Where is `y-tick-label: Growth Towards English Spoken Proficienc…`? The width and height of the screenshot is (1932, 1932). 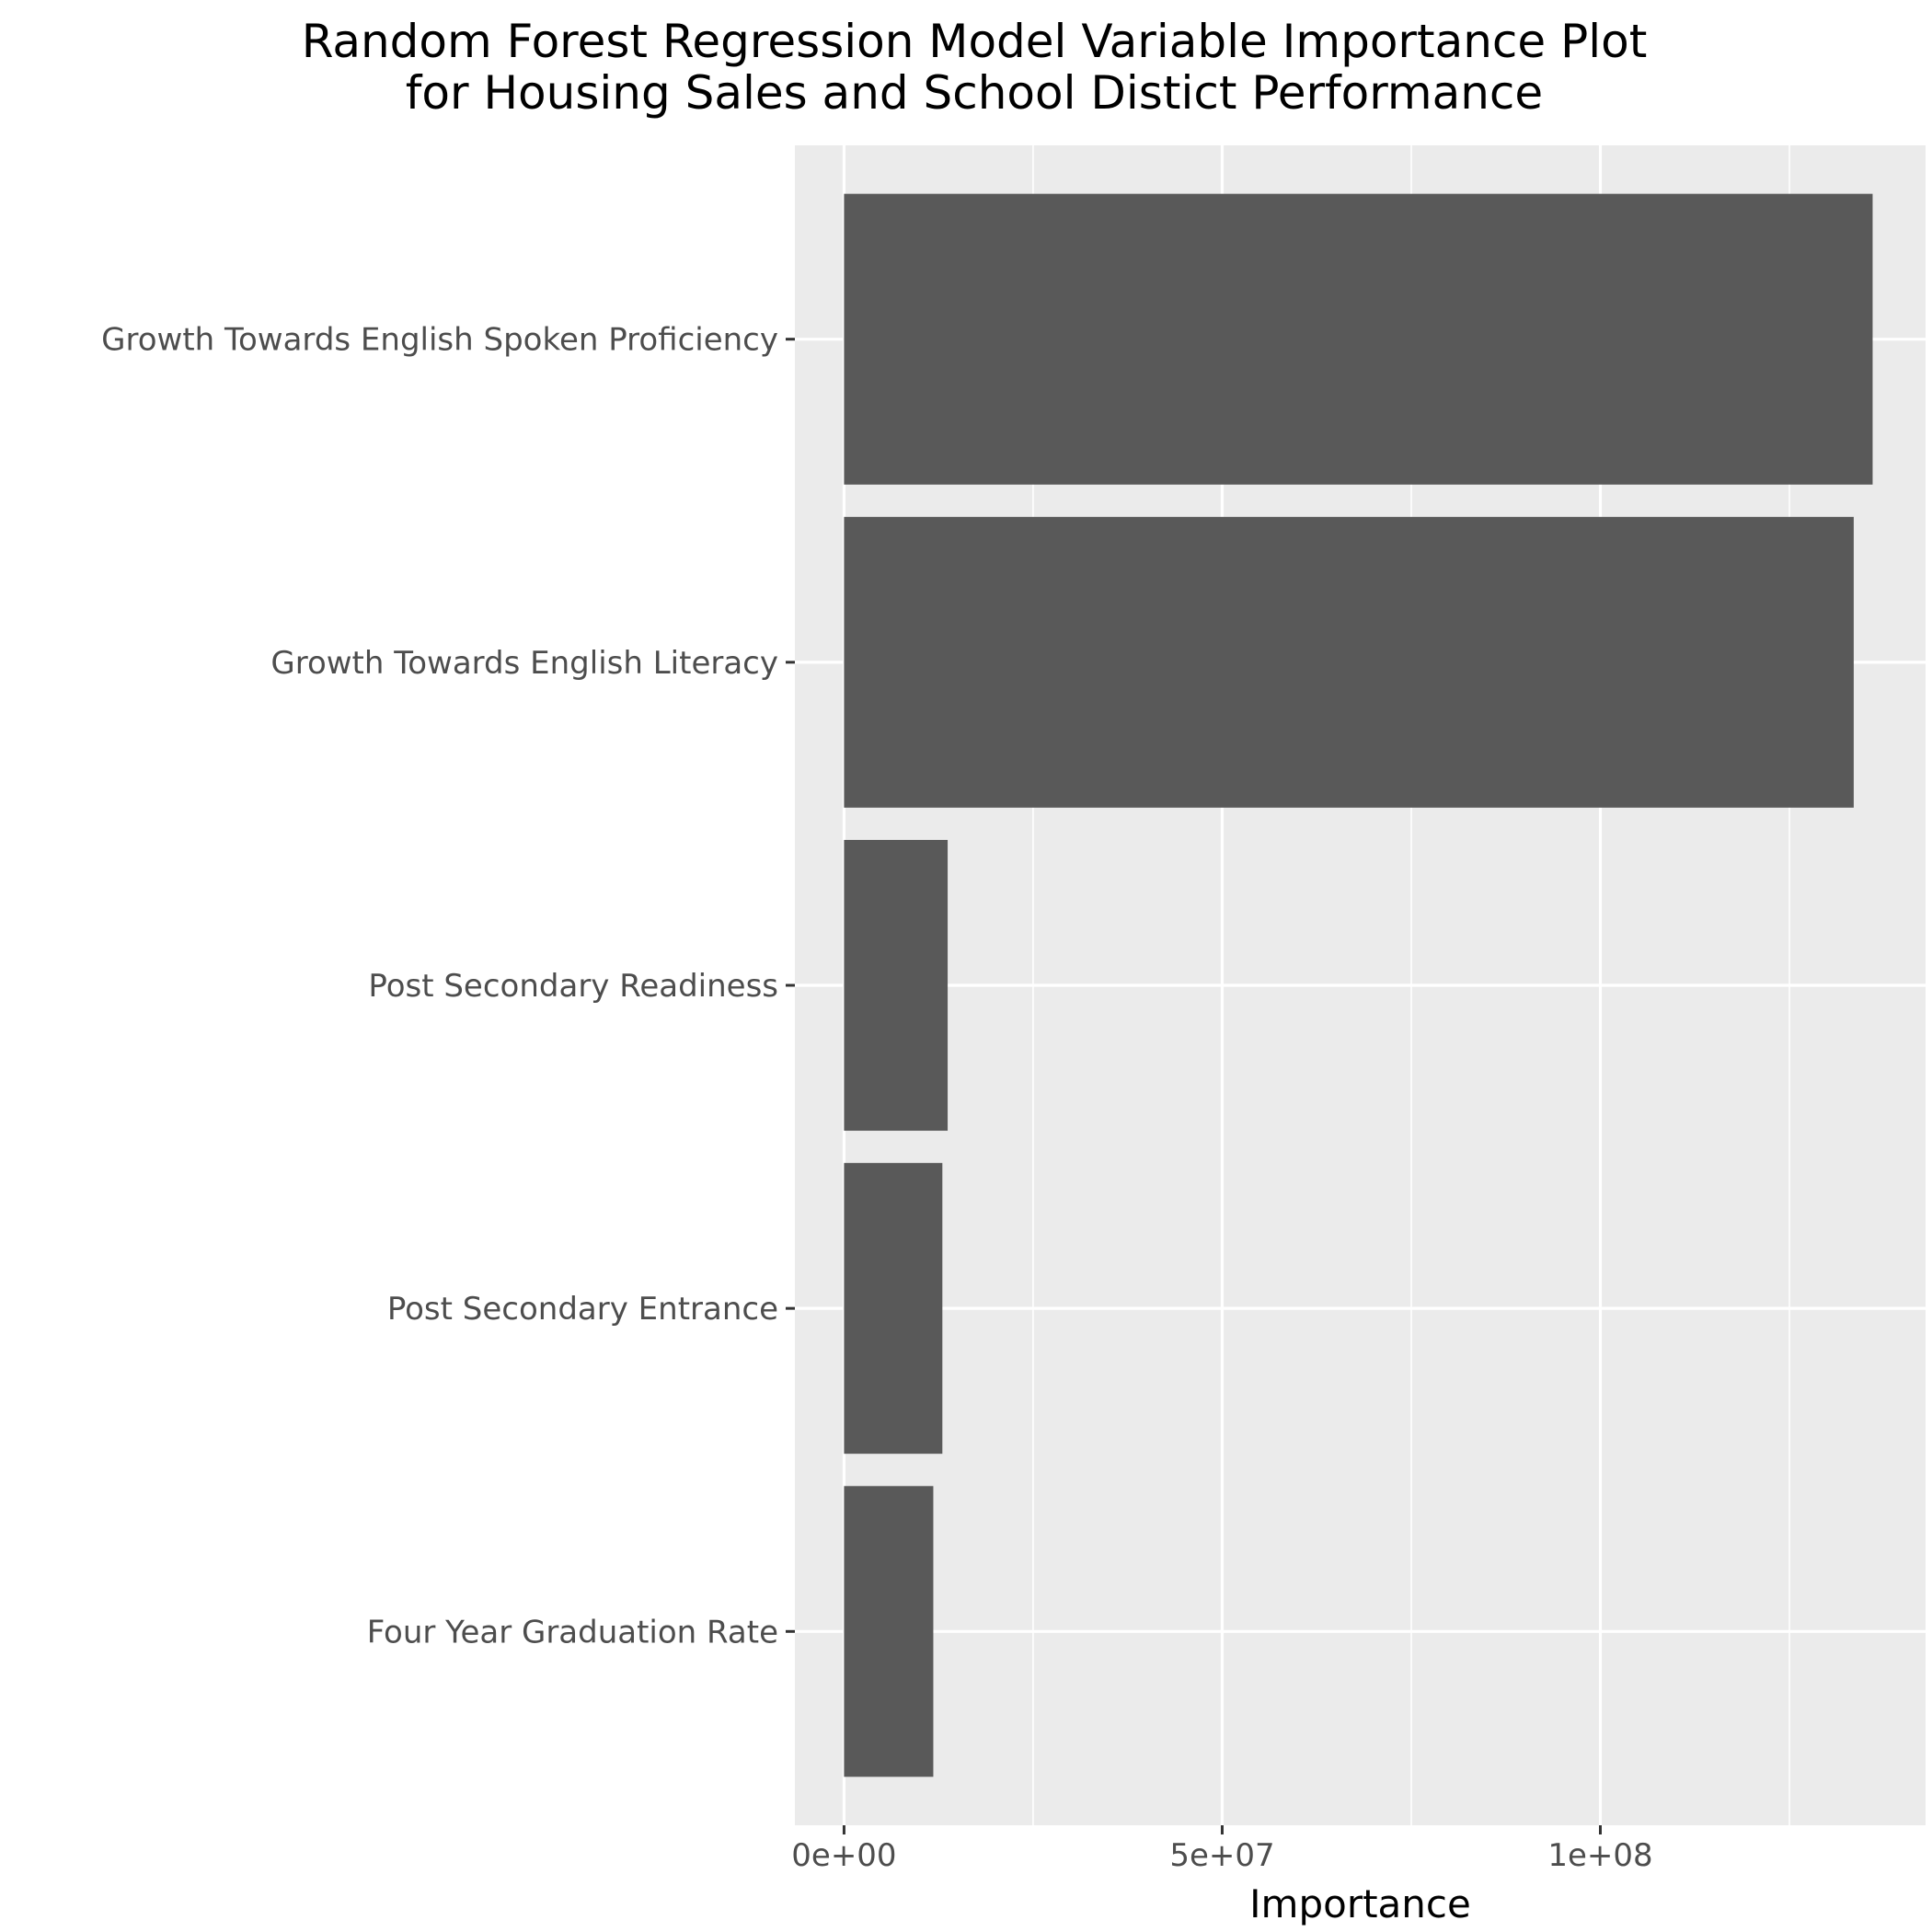 y-tick-label: Growth Towards English Spoken Proficienc… is located at coordinates (439, 340).